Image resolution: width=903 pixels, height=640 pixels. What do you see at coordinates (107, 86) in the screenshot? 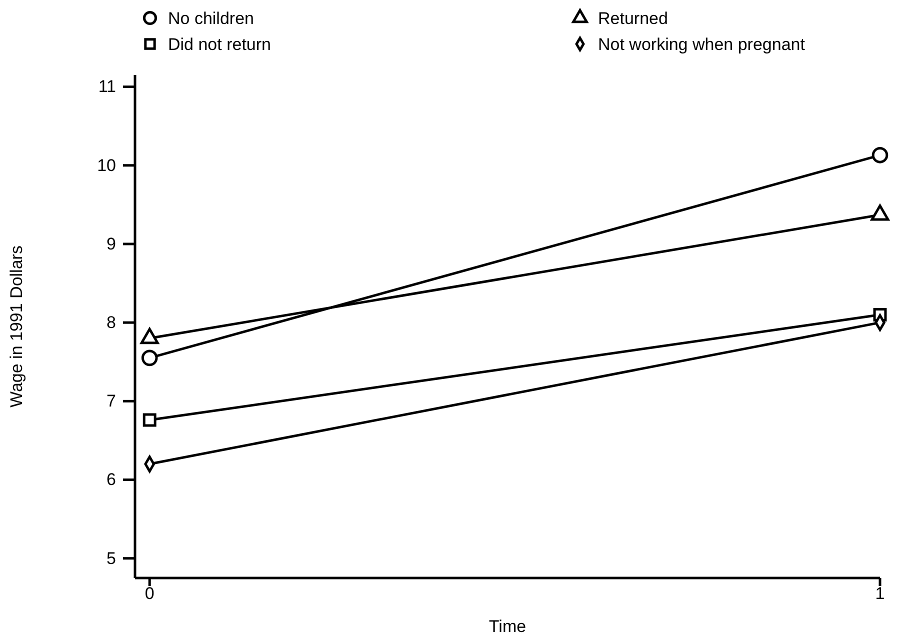
I see `y-tick-label: 11` at bounding box center [107, 86].